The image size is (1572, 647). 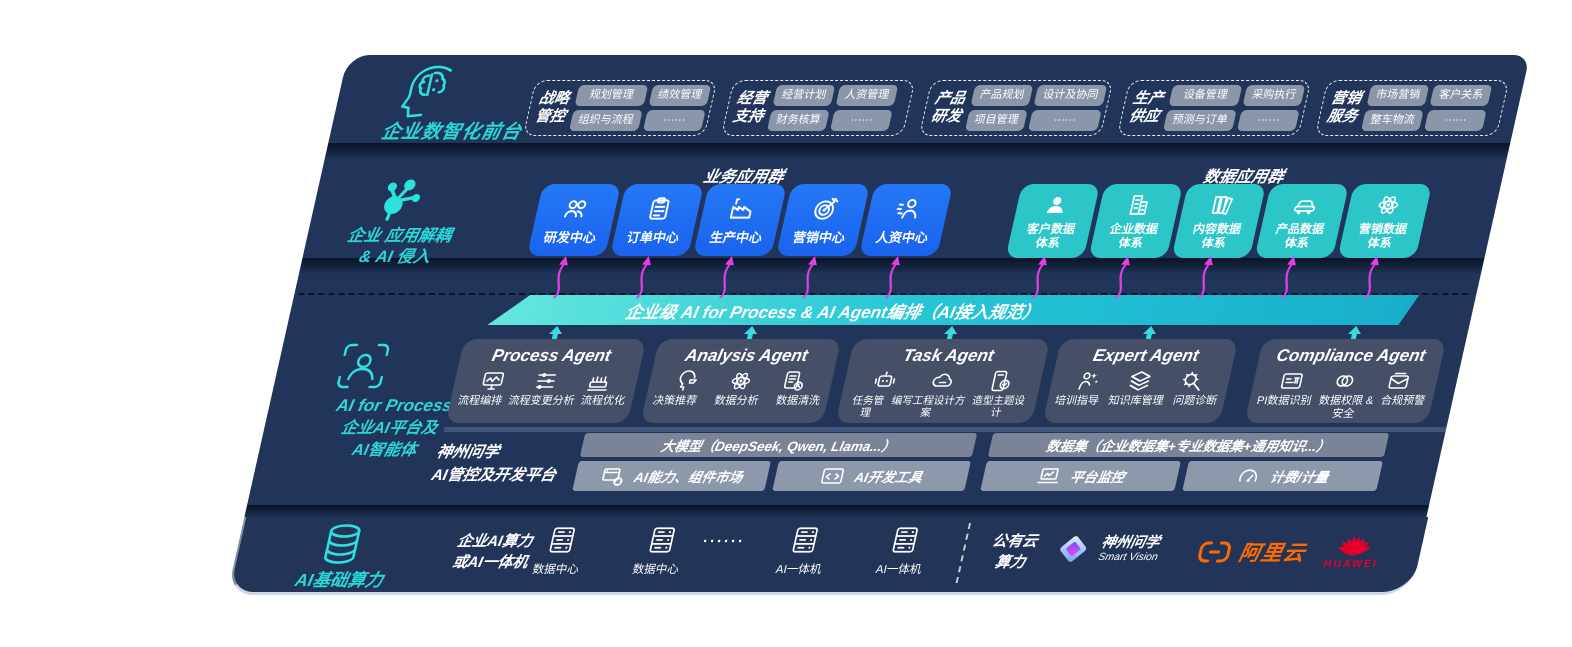 What do you see at coordinates (1412, 108) in the screenshot?
I see `group-marketing: 营销 服务 市场营销 客户关系 整车物流 ······` at bounding box center [1412, 108].